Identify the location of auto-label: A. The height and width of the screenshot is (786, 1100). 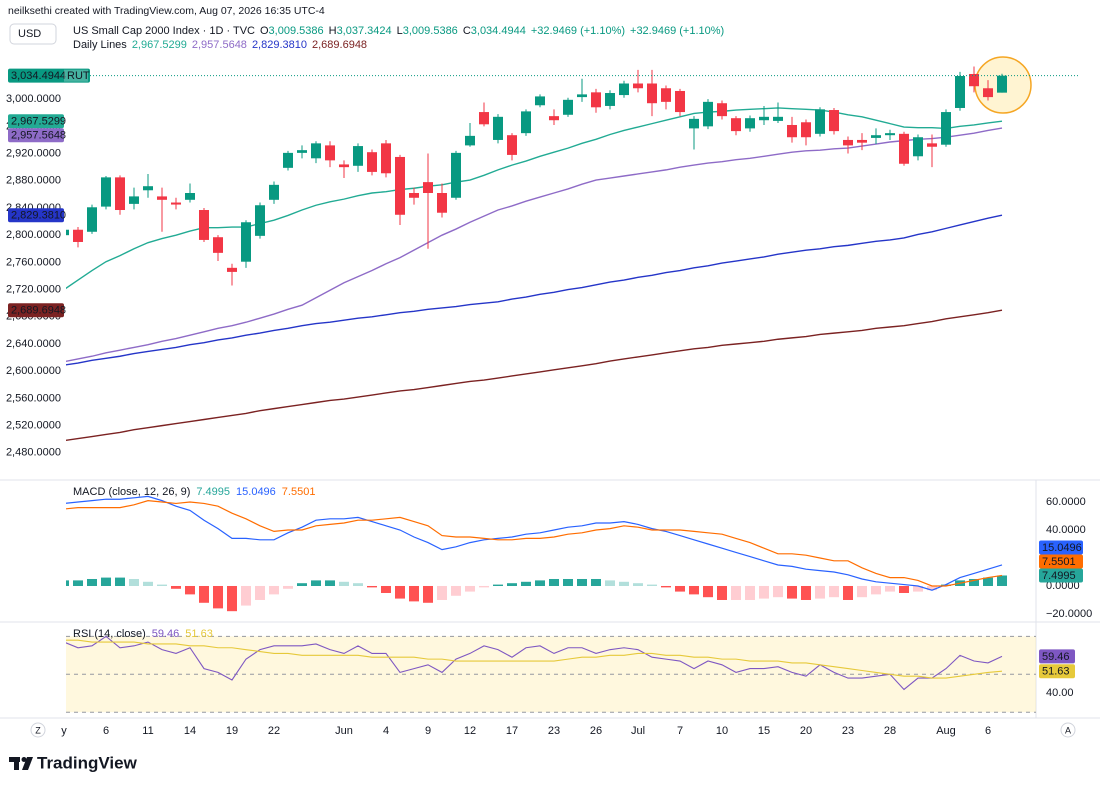
(1068, 730).